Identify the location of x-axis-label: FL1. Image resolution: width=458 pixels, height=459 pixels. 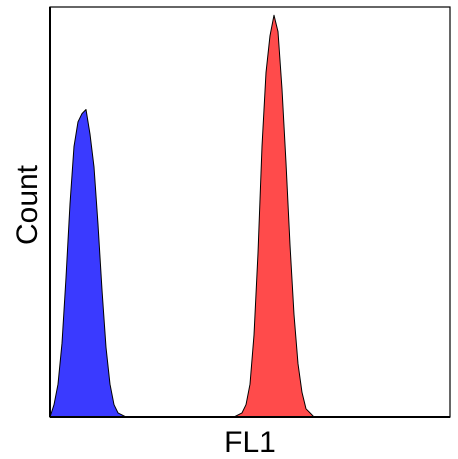
(250, 442).